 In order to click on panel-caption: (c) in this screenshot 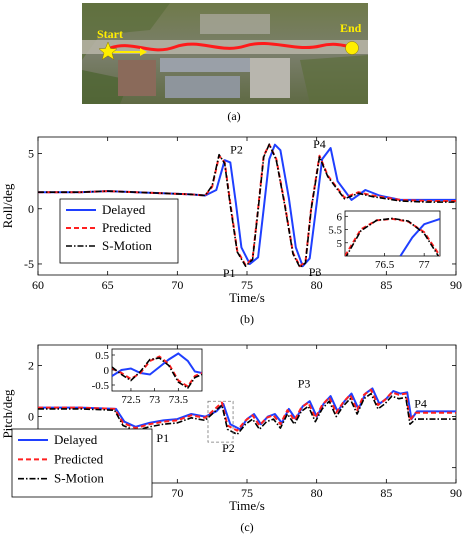, I will do `click(246, 527)`.